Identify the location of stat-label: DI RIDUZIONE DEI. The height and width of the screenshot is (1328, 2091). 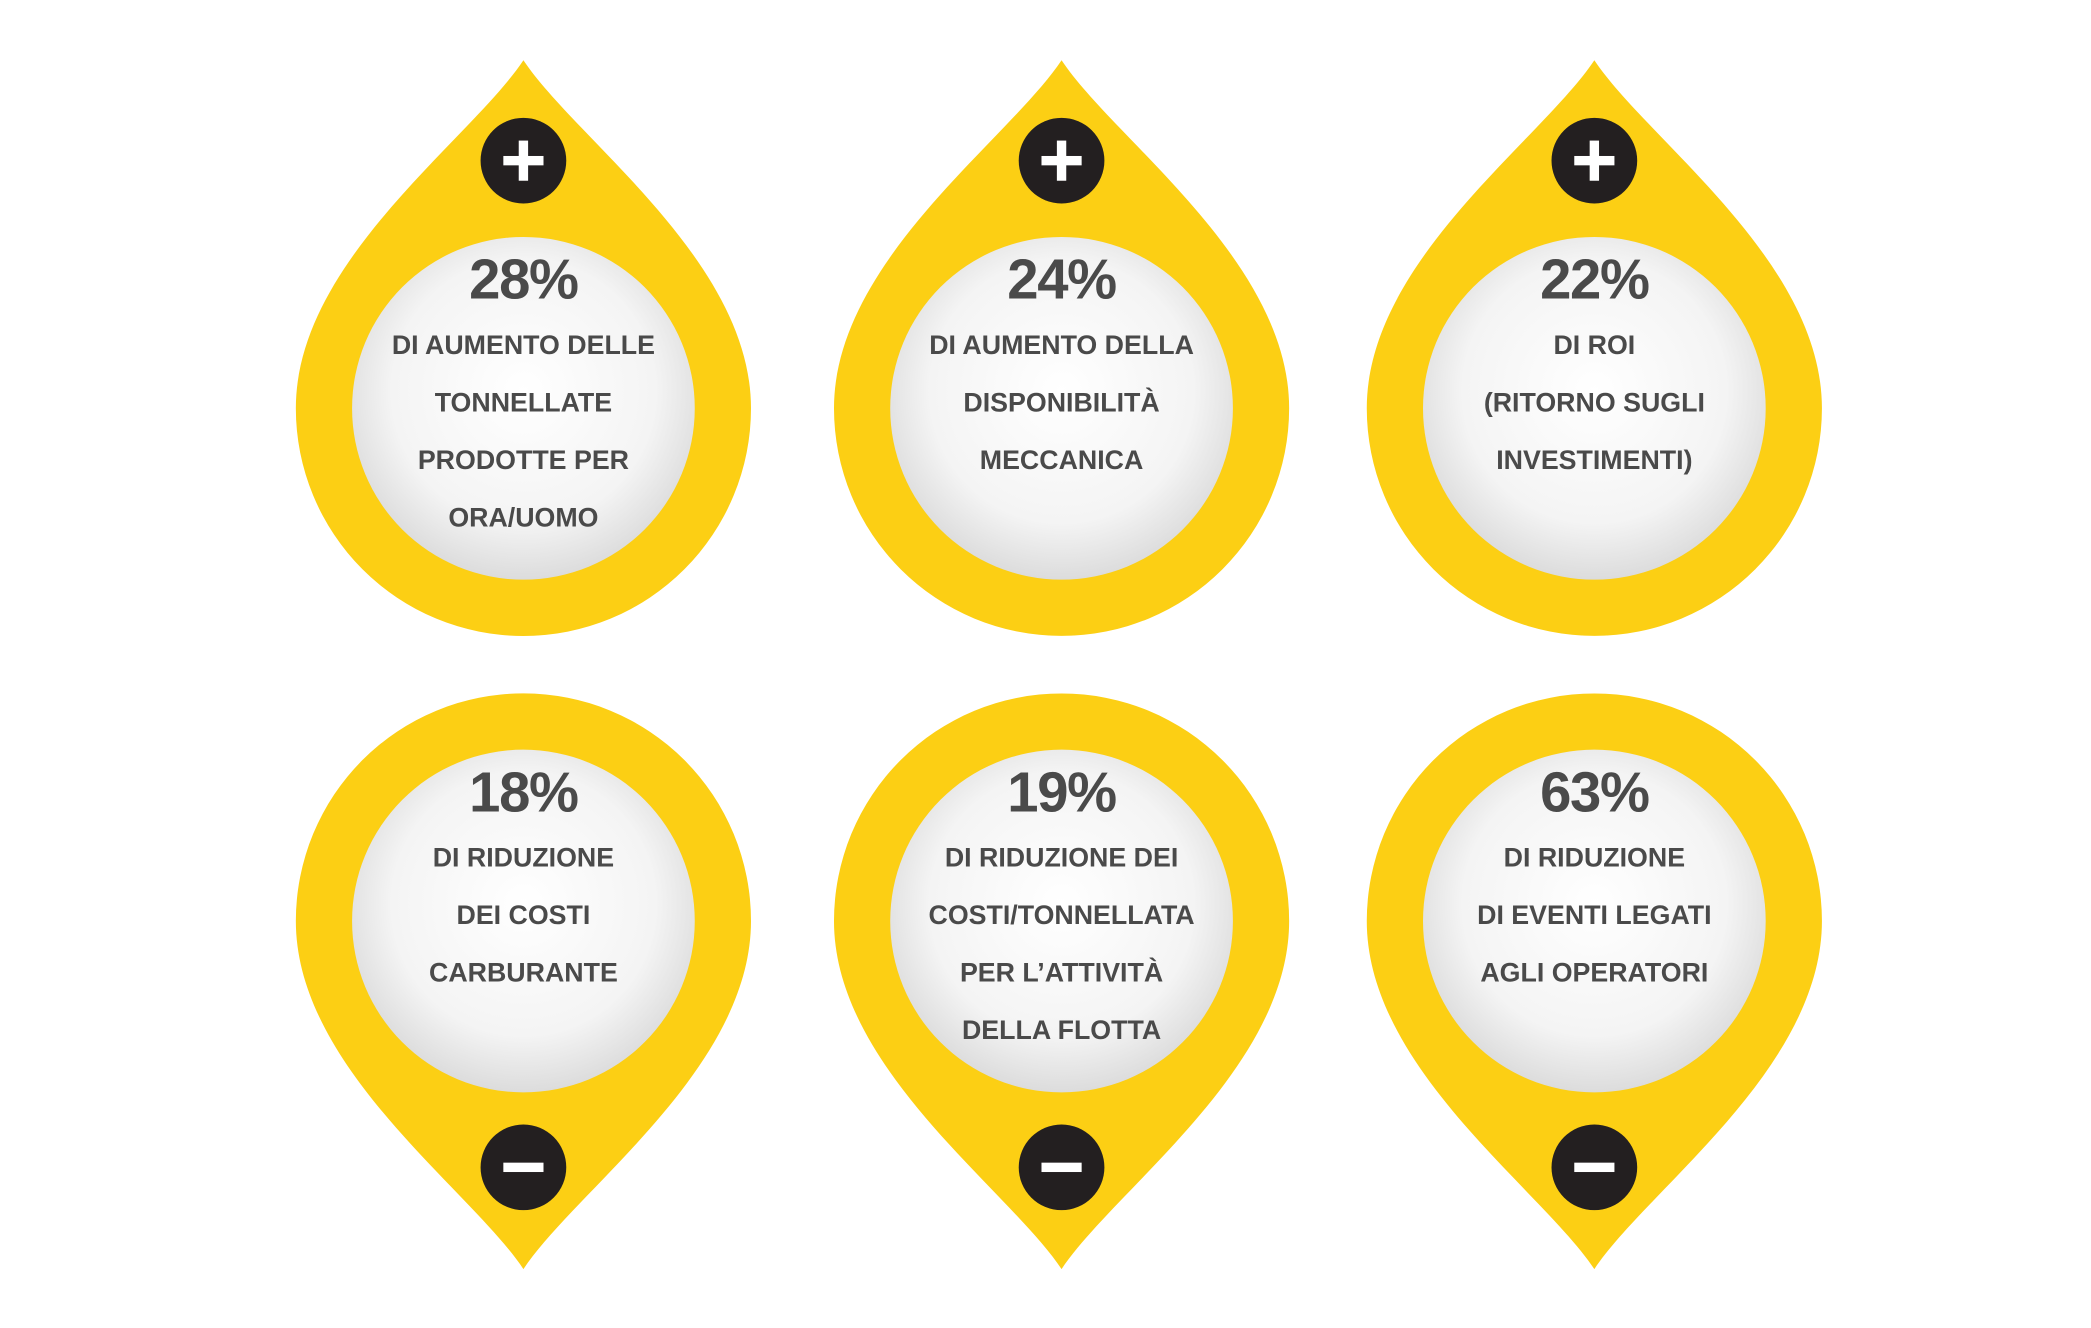
(1061, 858).